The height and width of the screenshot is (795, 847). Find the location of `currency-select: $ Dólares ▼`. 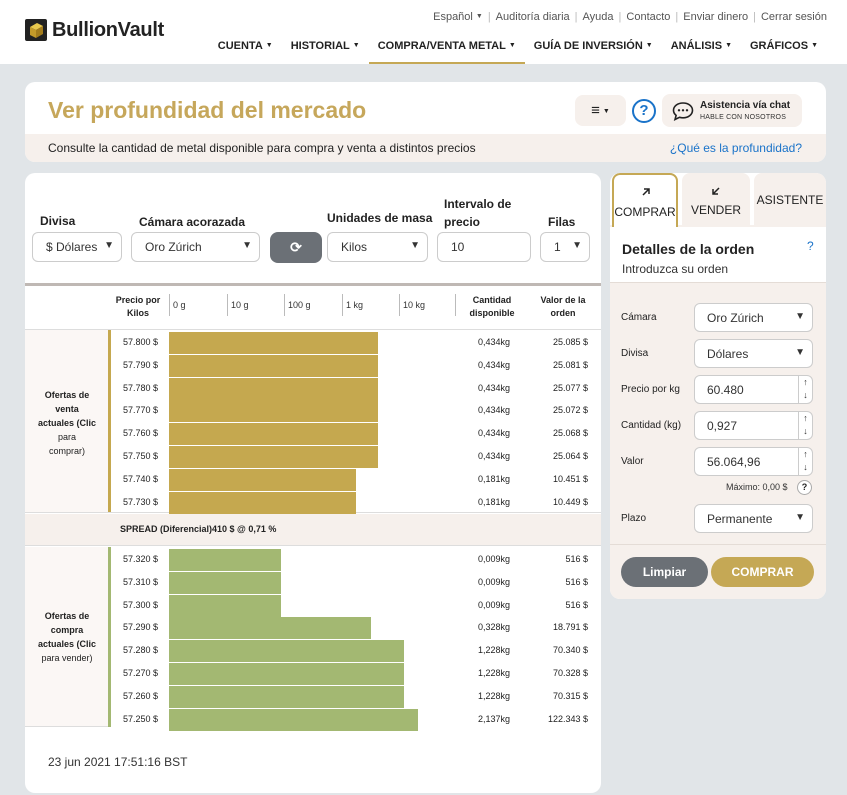

currency-select: $ Dólares ▼ is located at coordinates (77, 247).